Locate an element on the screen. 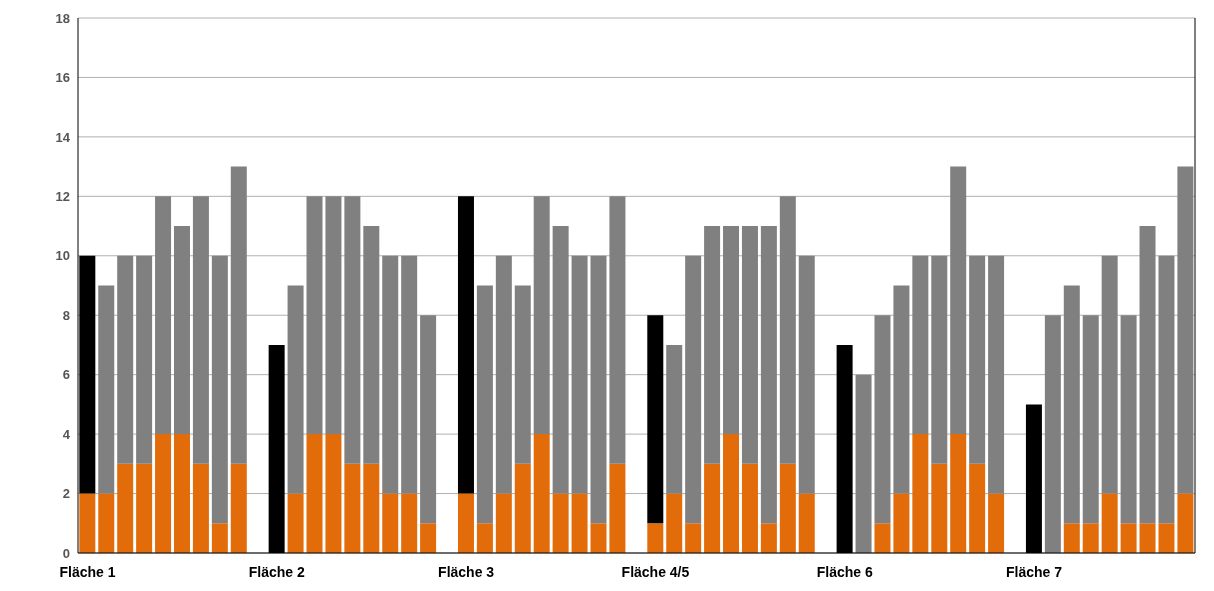 The image size is (1214, 591). x-tick-label: Fläche 6 is located at coordinates (844, 572).